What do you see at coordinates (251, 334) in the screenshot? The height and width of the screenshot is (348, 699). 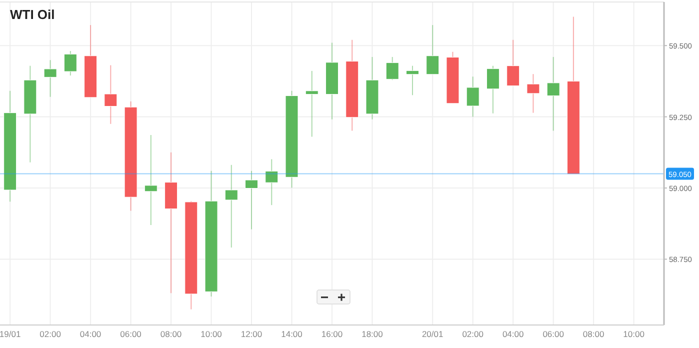 I see `x-tick-label: 12:00` at bounding box center [251, 334].